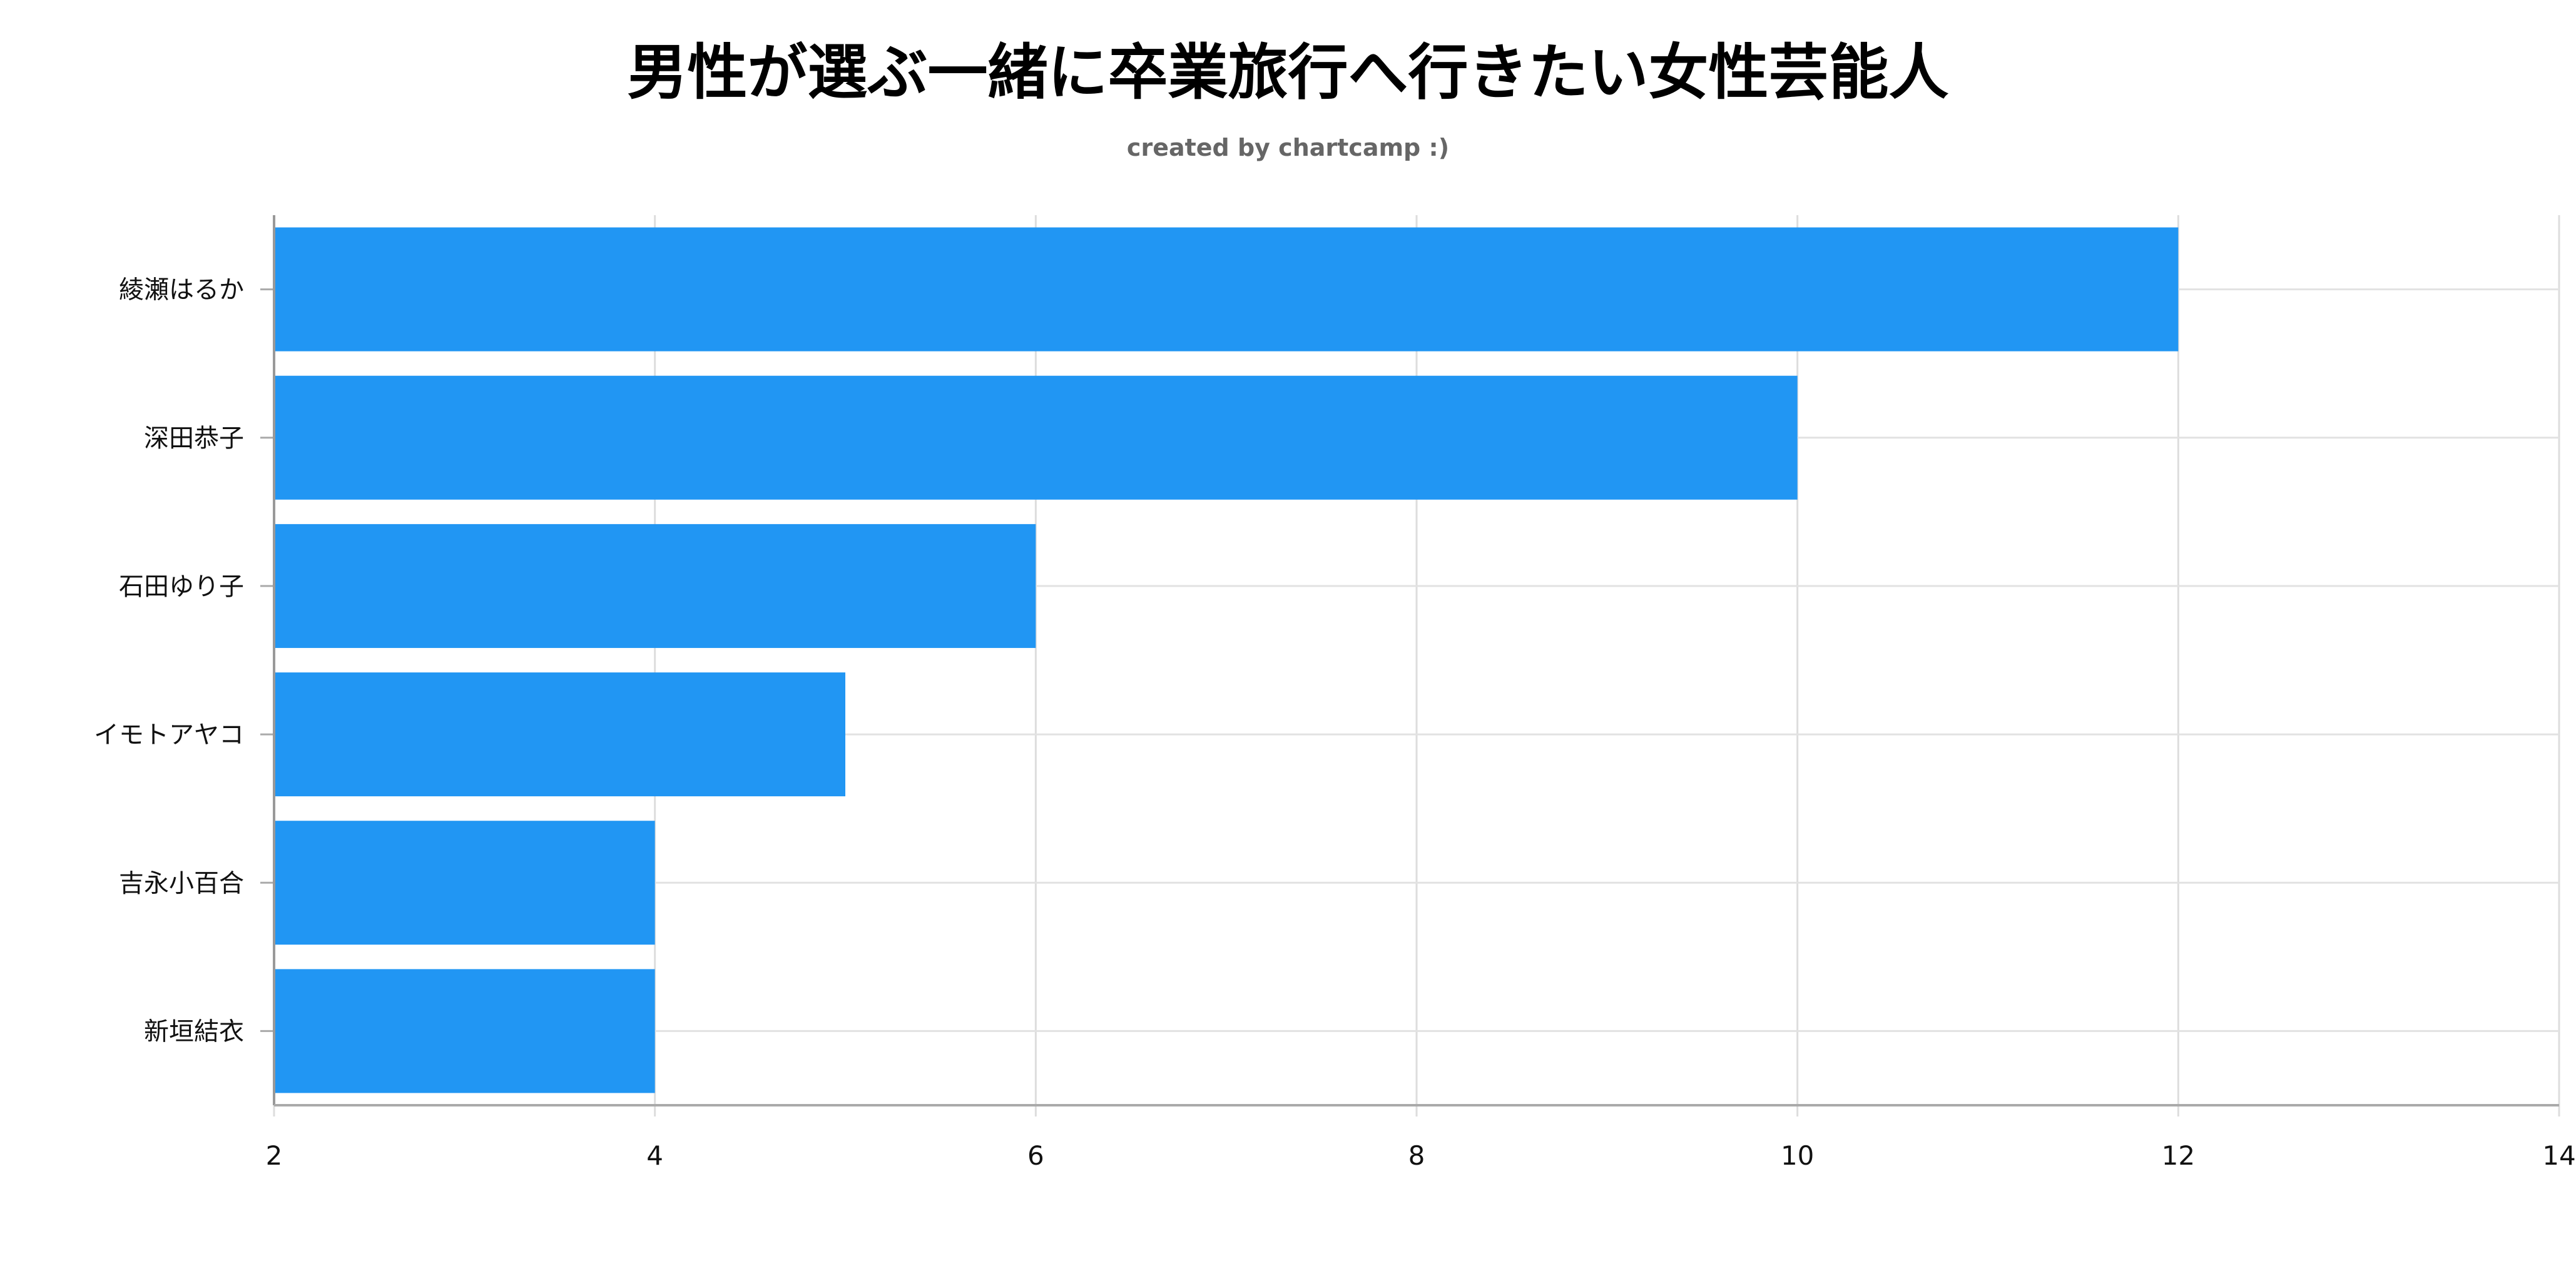 This screenshot has width=2576, height=1281. Describe the element at coordinates (2178, 1155) in the screenshot. I see `x-tick-label: 12` at that location.